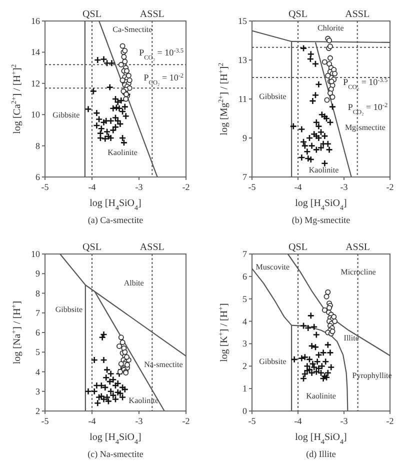 Image resolution: width=400 pixels, height=463 pixels. What do you see at coordinates (134, 283) in the screenshot?
I see `annotation: Albite` at bounding box center [134, 283].